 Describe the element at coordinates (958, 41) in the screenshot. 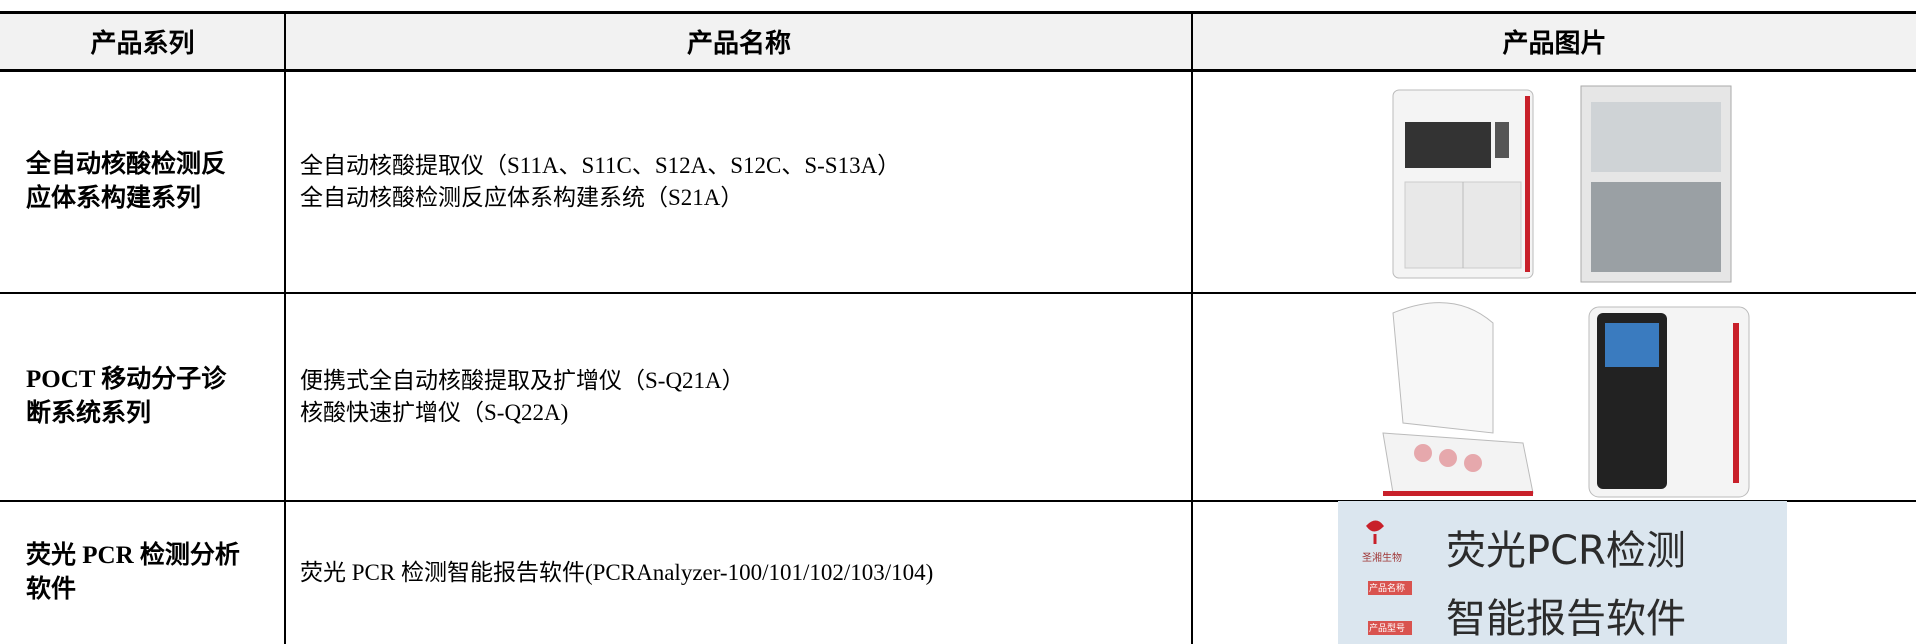

I see `header-background` at that location.